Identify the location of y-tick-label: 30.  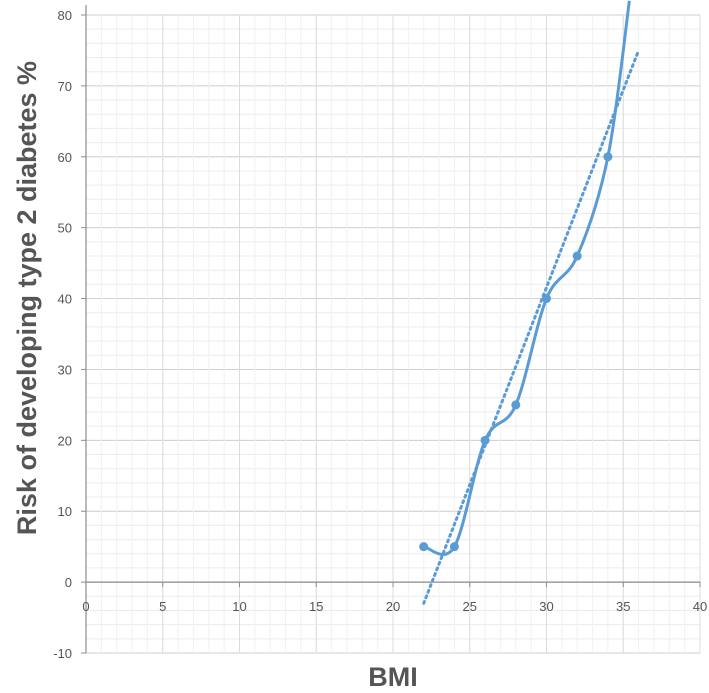
(65, 369).